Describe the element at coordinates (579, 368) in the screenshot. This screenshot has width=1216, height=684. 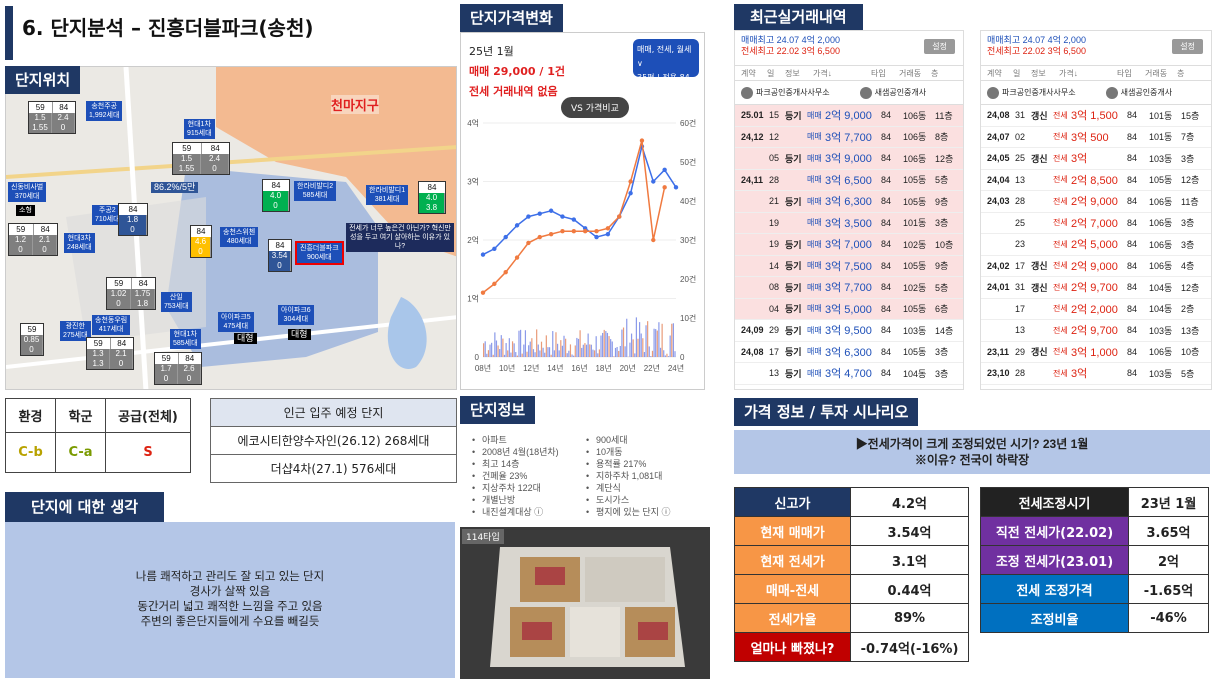
I see `x-tick-label: 16년` at that location.